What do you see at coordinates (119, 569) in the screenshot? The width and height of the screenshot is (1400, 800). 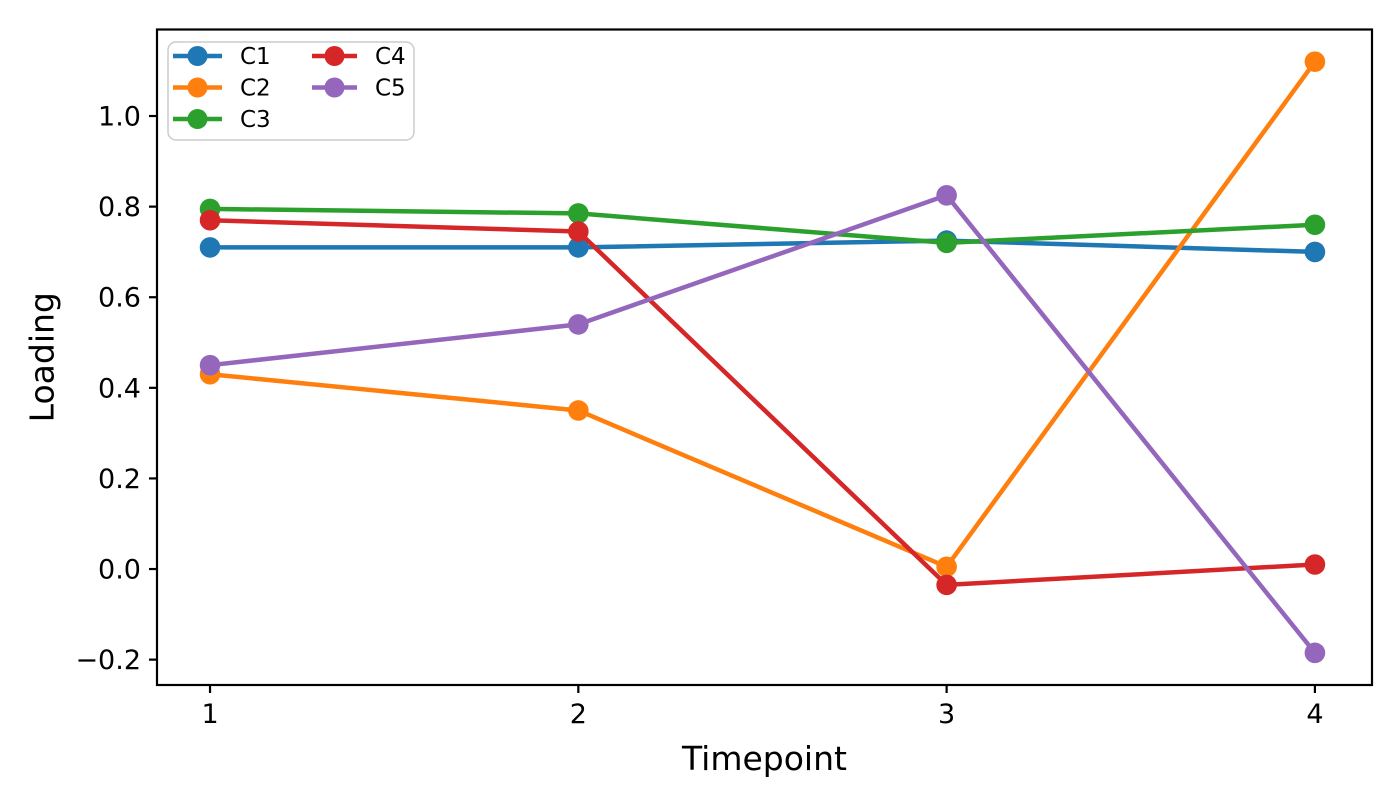 I see `y-tick-label: 0.0` at bounding box center [119, 569].